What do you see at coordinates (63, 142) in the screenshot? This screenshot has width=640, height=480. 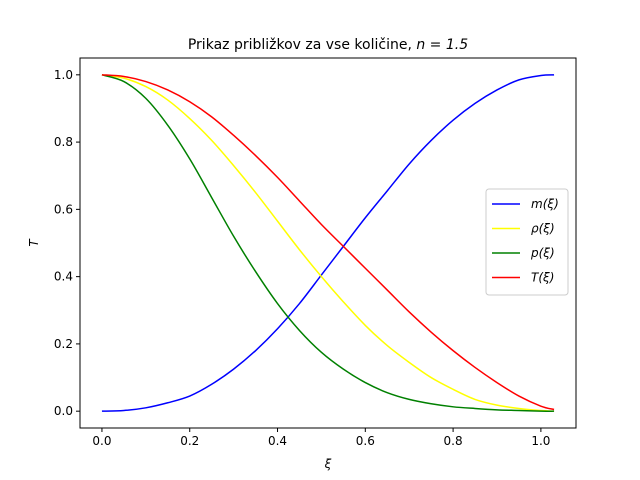 I see `y-tick-label: 0.8` at bounding box center [63, 142].